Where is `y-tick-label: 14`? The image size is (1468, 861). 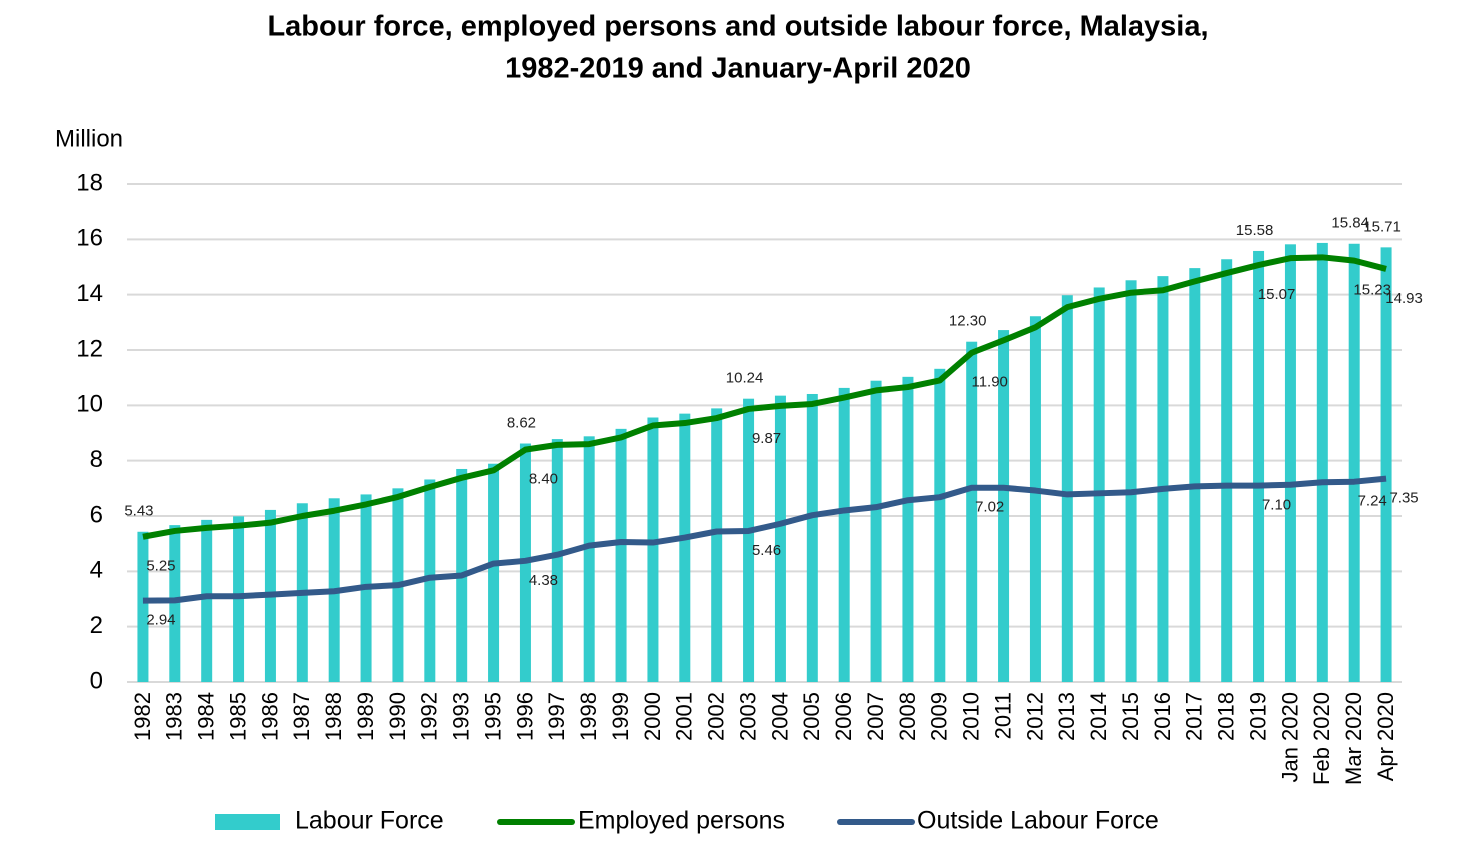 y-tick-label: 14 is located at coordinates (89, 293).